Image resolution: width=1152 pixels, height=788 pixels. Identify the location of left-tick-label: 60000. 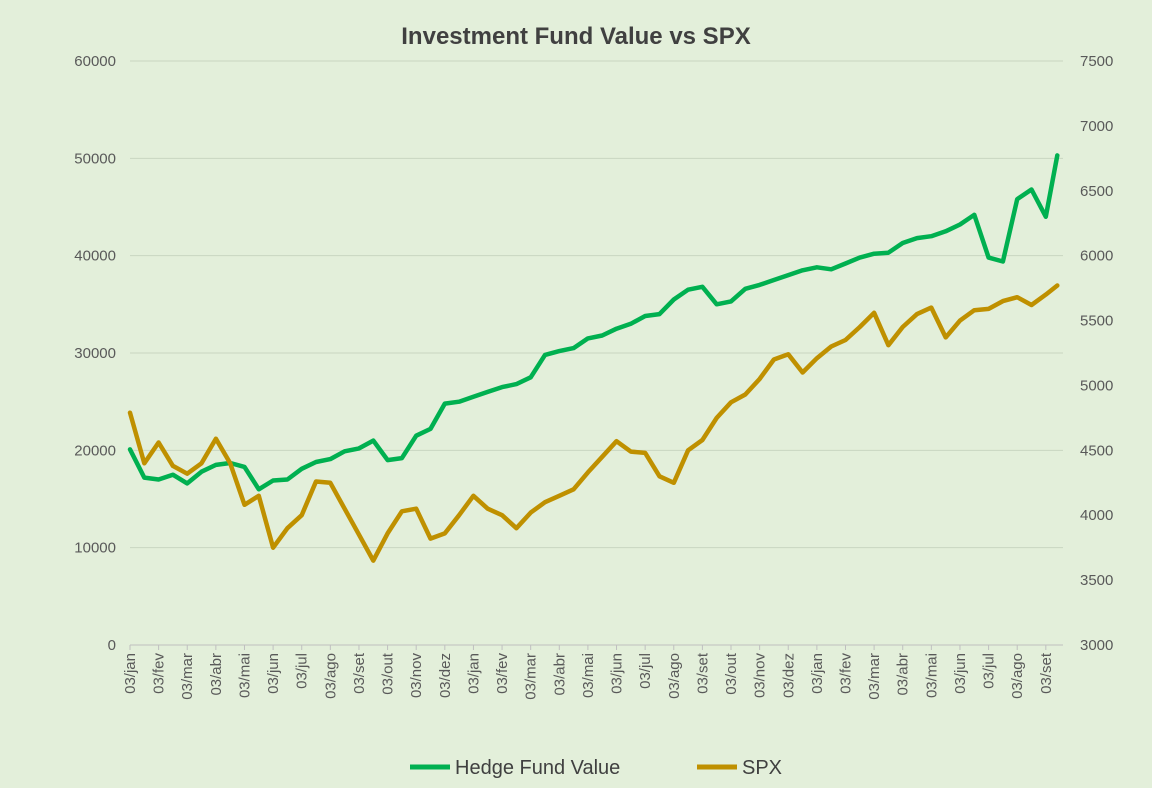
(95, 61).